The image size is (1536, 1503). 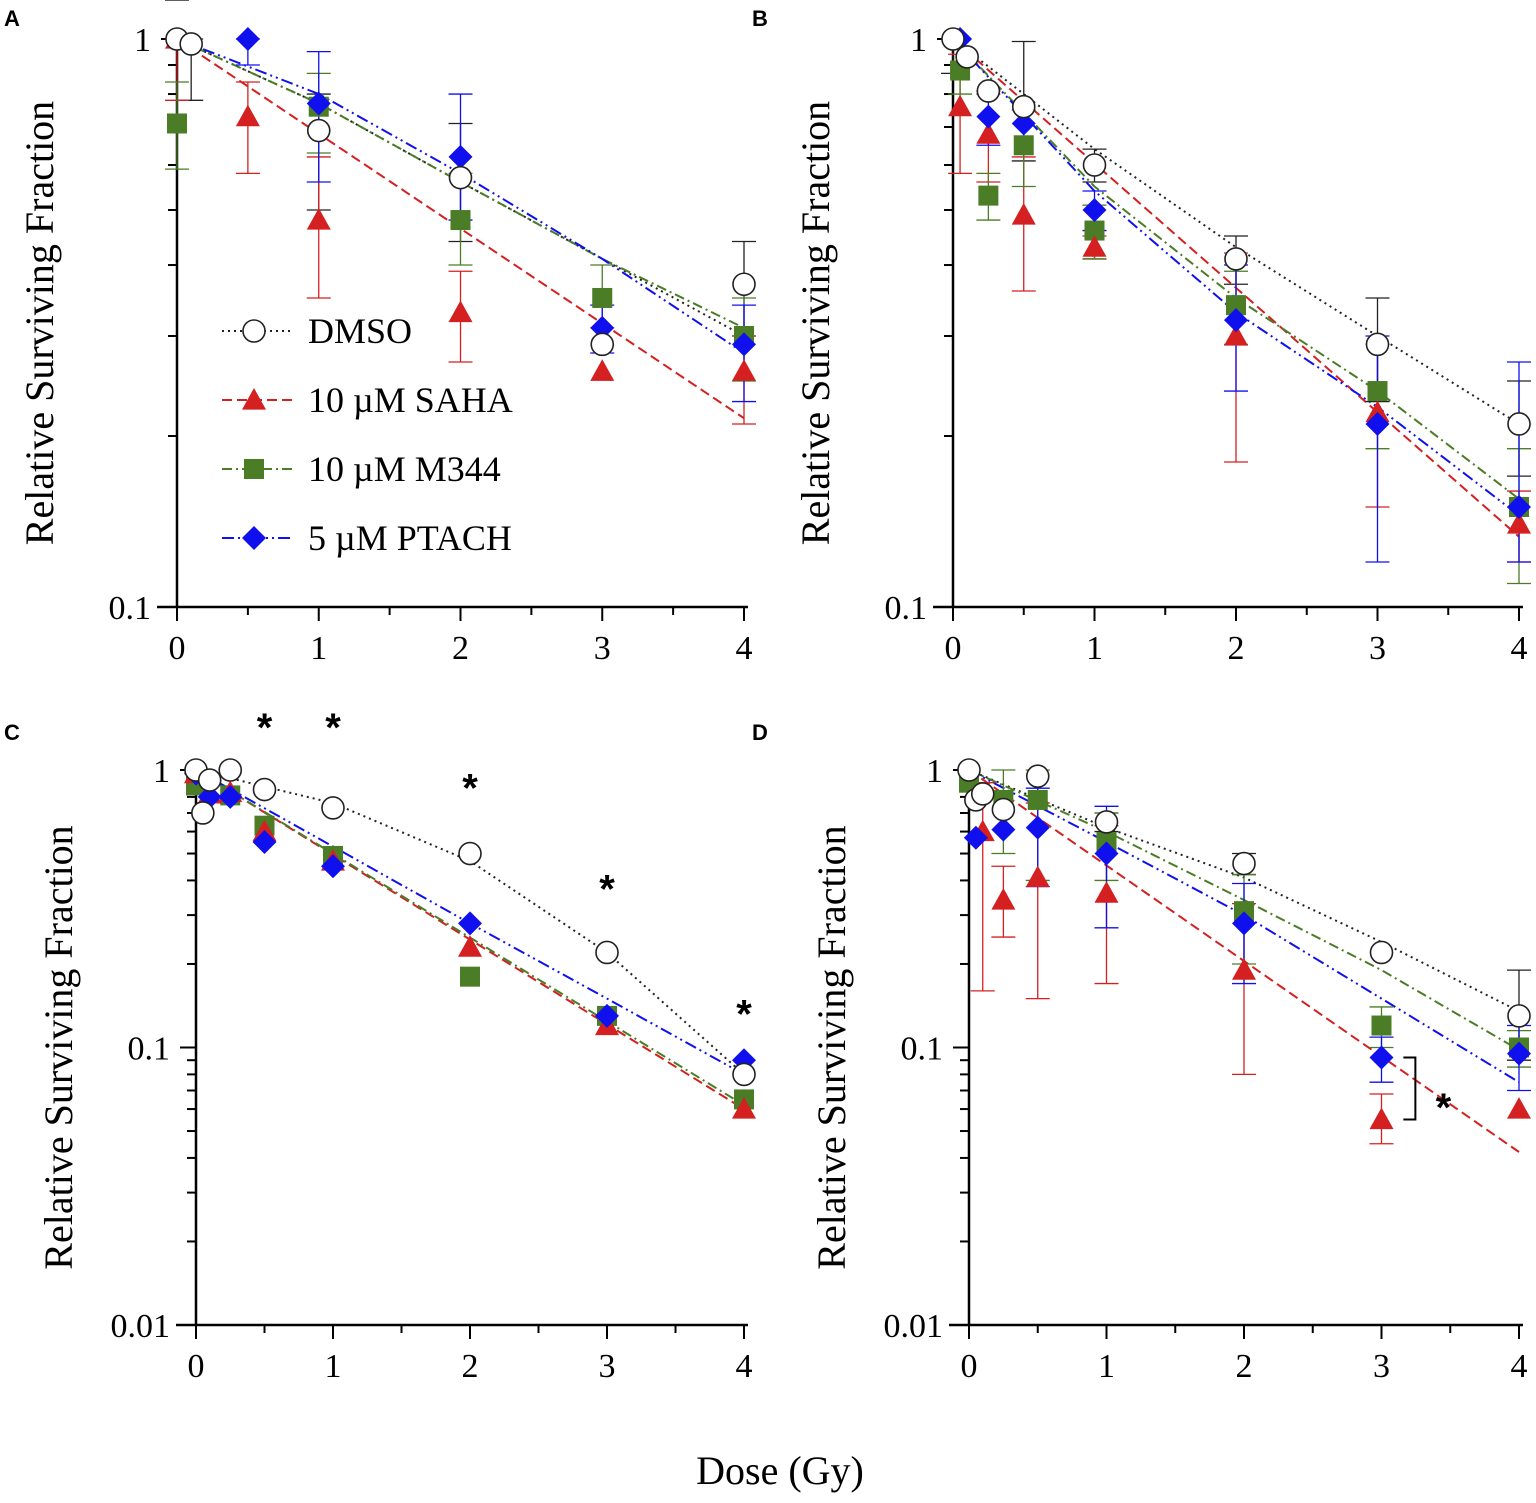 I want to click on legend-marker-m344, so click(x=254, y=469).